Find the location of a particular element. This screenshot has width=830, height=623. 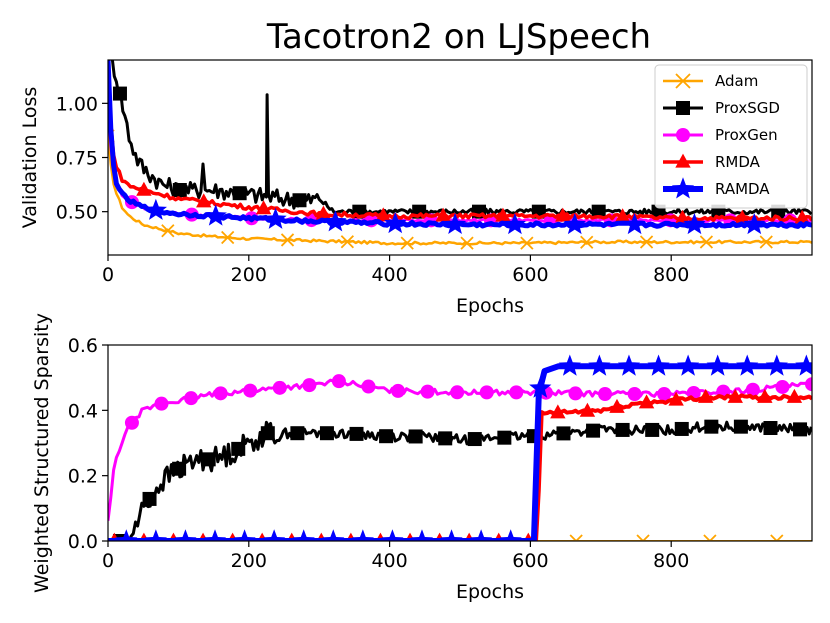

y-tick-label: 0.4 is located at coordinates (83, 411).